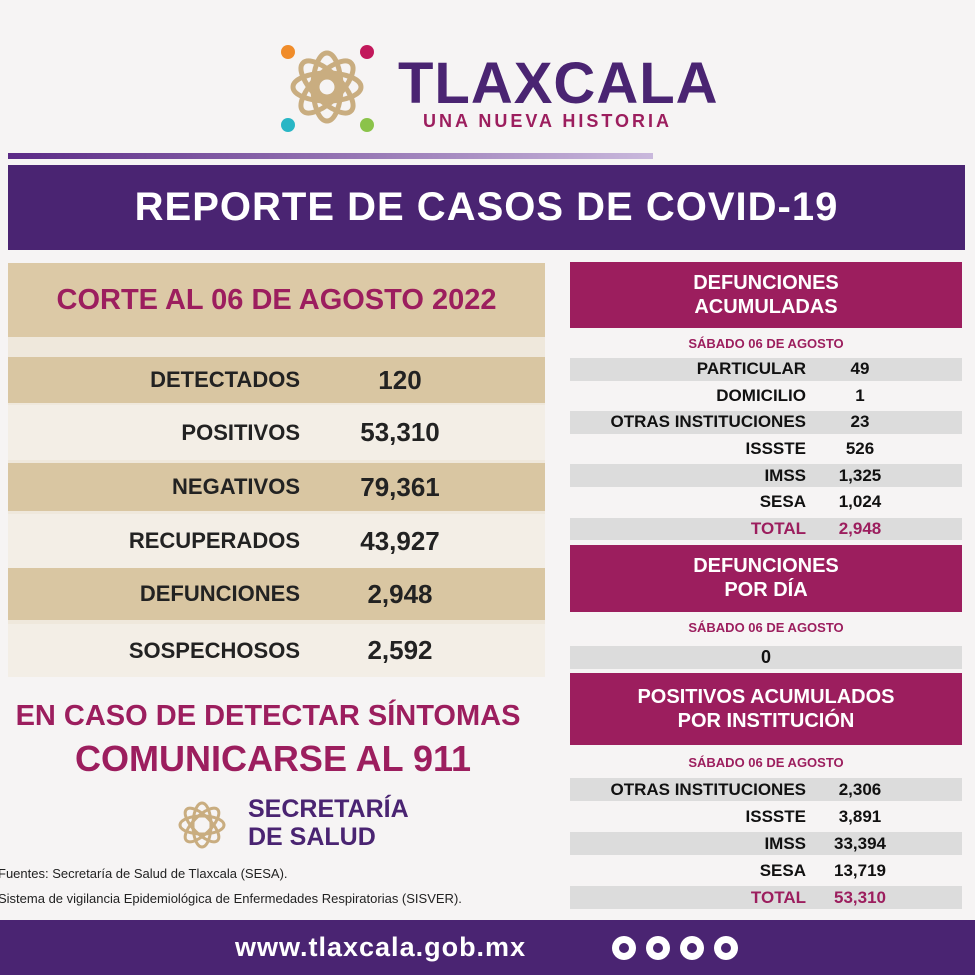  Describe the element at coordinates (240, 432) in the screenshot. I see `summary-label: POSITIVOS` at that location.